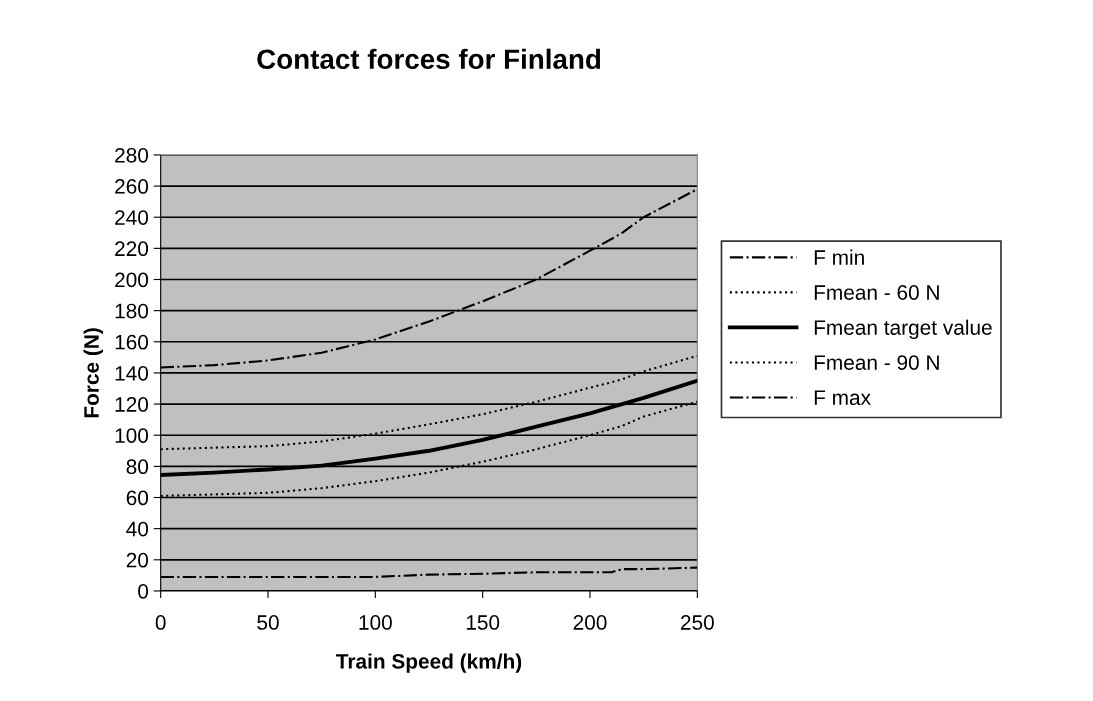 This screenshot has width=1093, height=701. What do you see at coordinates (842, 398) in the screenshot?
I see `legend-label: F max` at bounding box center [842, 398].